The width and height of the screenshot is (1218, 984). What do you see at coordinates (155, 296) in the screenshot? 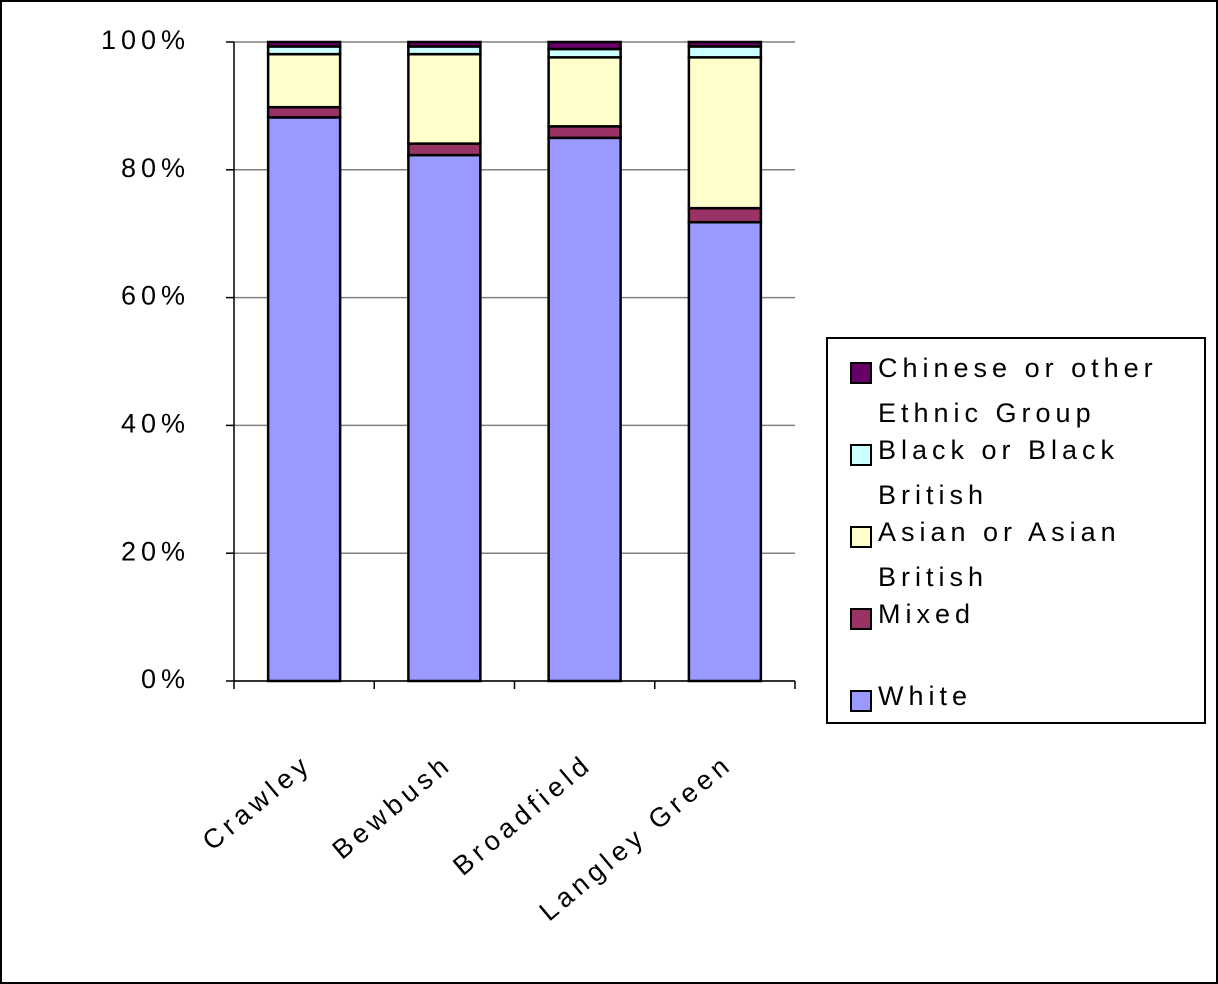
I see `y-tick-label: 60%` at bounding box center [155, 296].